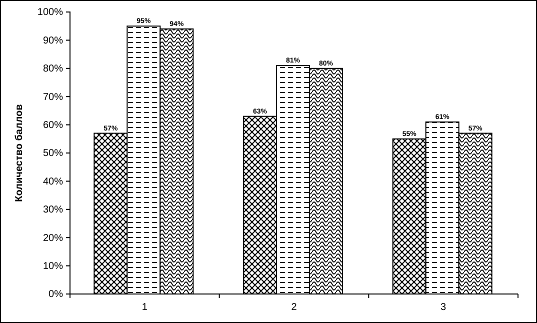  What do you see at coordinates (53, 238) in the screenshot?
I see `y-tick-label: 20%` at bounding box center [53, 238].